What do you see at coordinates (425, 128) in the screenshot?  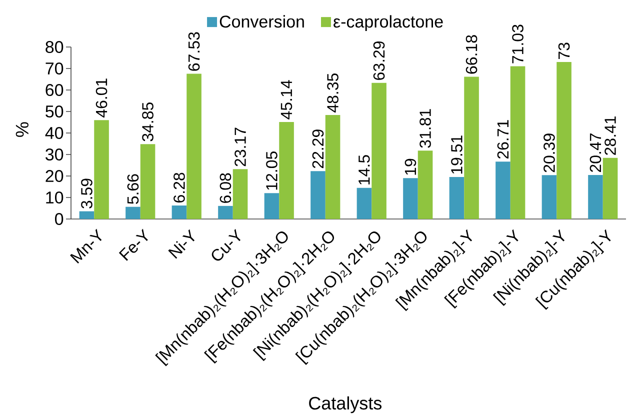 I see `data-label: 31.81` at bounding box center [425, 128].